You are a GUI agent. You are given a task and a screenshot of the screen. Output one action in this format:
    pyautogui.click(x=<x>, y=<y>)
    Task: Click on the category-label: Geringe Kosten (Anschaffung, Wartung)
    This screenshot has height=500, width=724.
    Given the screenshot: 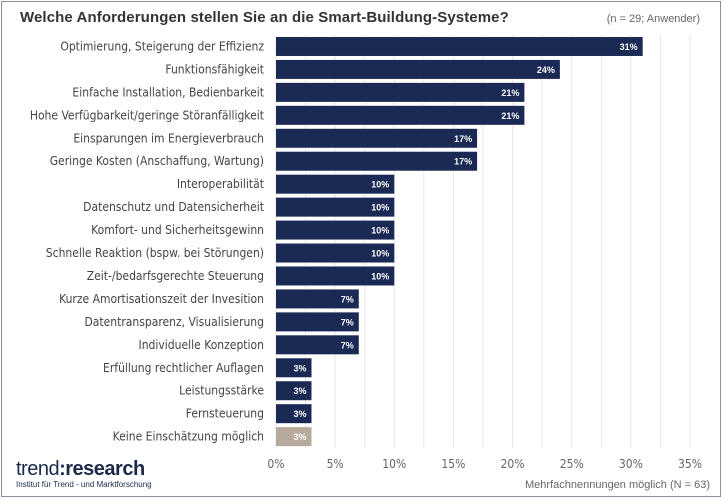 What is the action you would take?
    pyautogui.click(x=157, y=161)
    